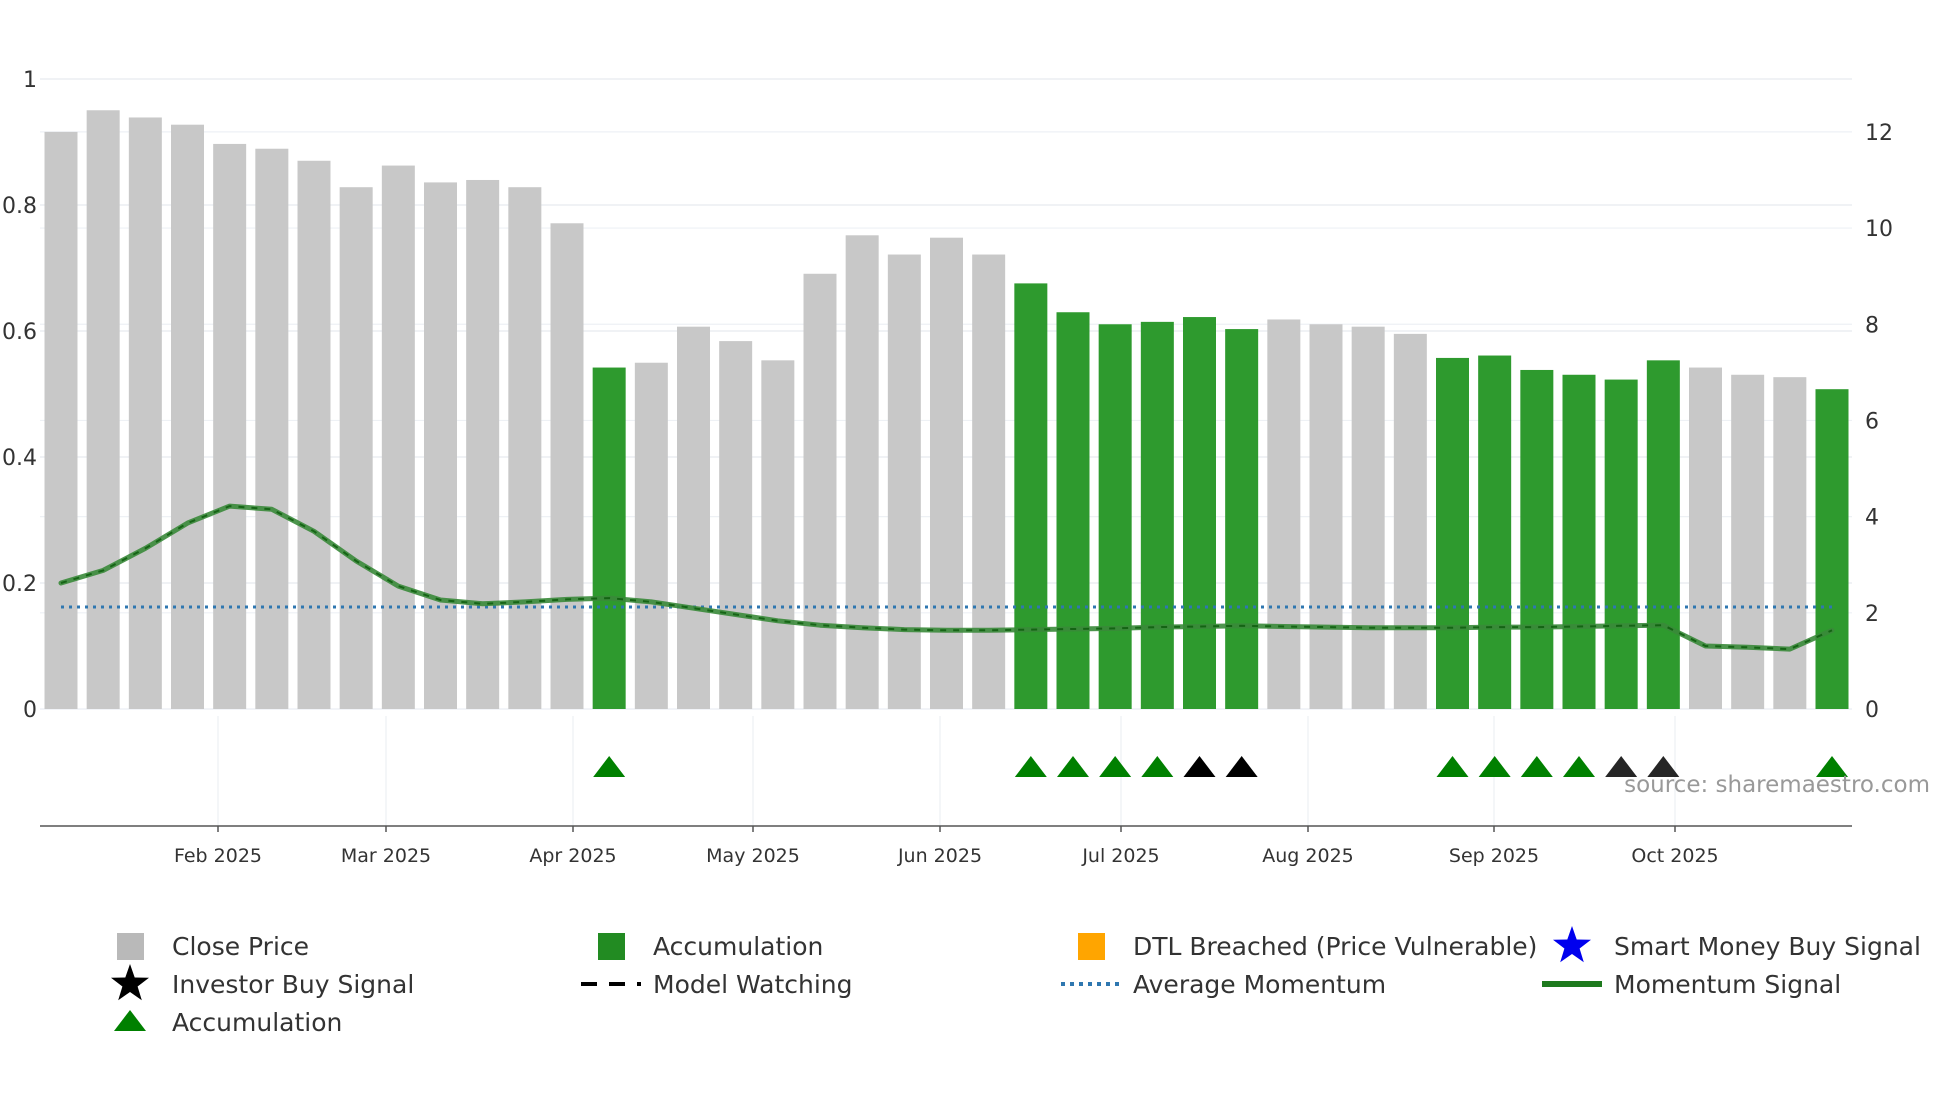 The height and width of the screenshot is (1106, 1960). What do you see at coordinates (1872, 325) in the screenshot?
I see `right-axis-tick-label: 8` at bounding box center [1872, 325].